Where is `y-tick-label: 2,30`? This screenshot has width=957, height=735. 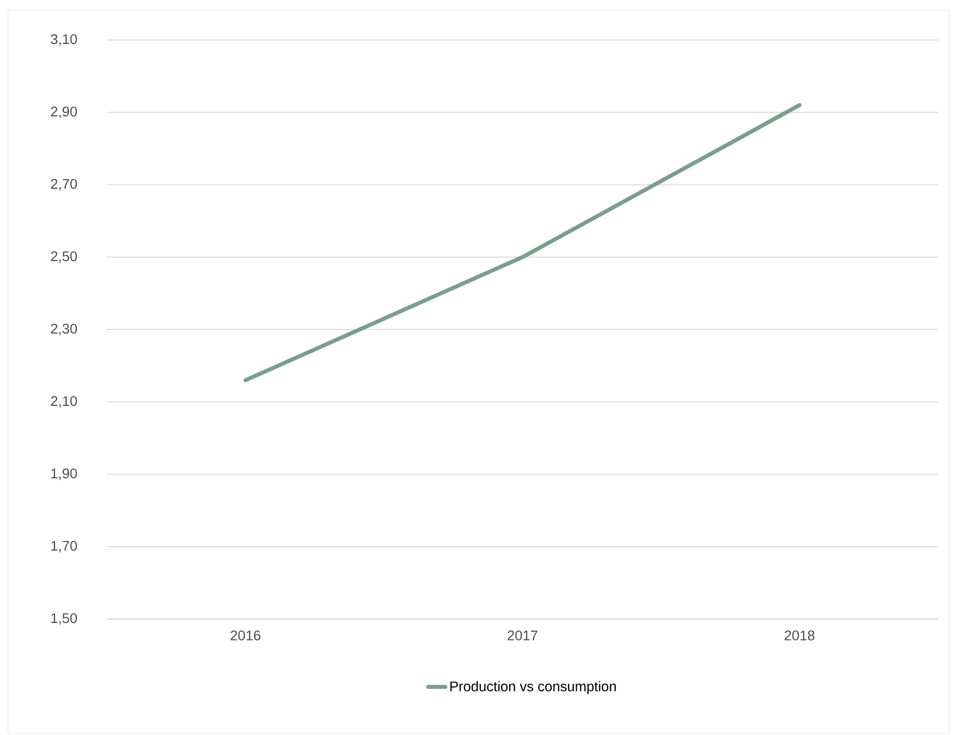
y-tick-label: 2,30 is located at coordinates (64, 330).